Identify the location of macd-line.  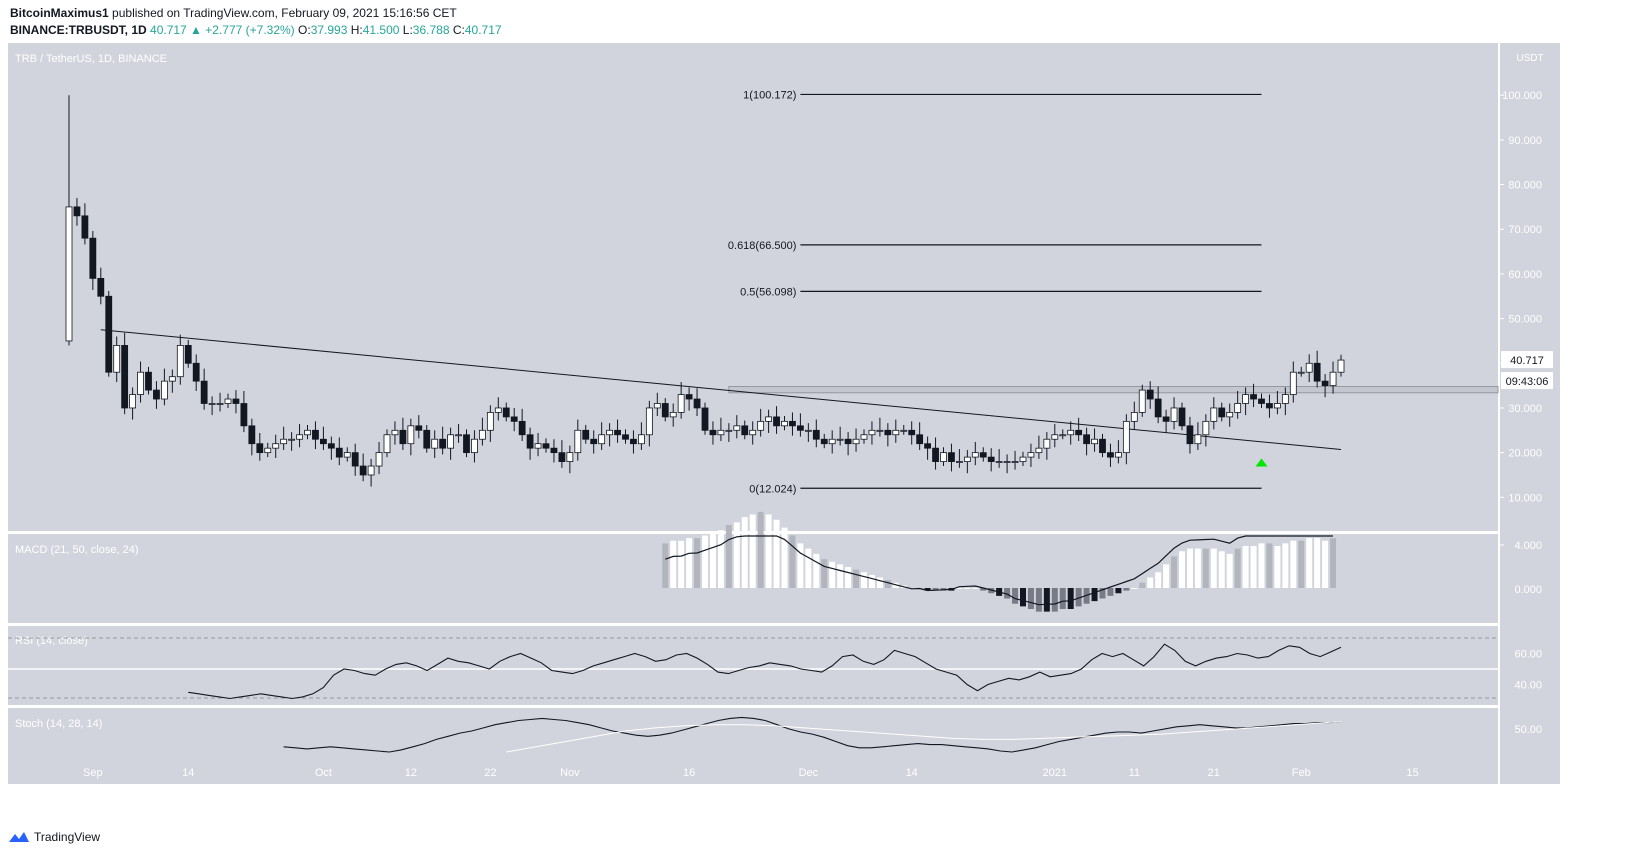
(999, 570).